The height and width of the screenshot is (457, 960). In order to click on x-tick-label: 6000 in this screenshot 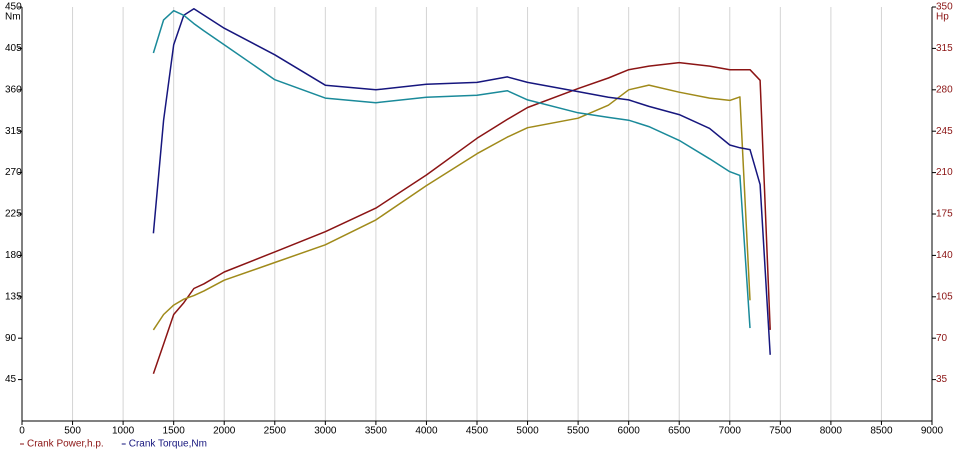, I will do `click(629, 431)`.